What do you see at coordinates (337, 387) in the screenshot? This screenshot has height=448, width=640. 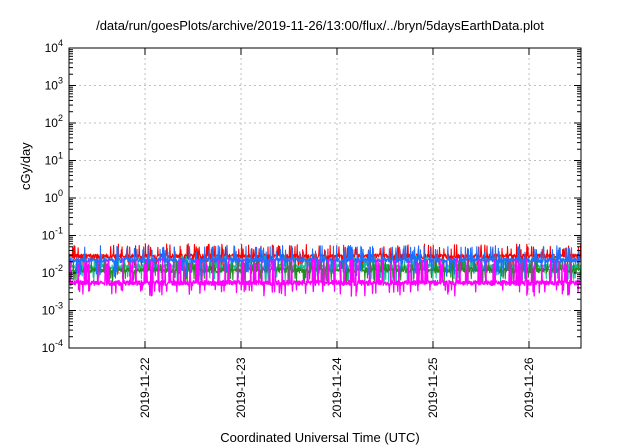 I see `x-tick-label: 2019-11-24` at bounding box center [337, 387].